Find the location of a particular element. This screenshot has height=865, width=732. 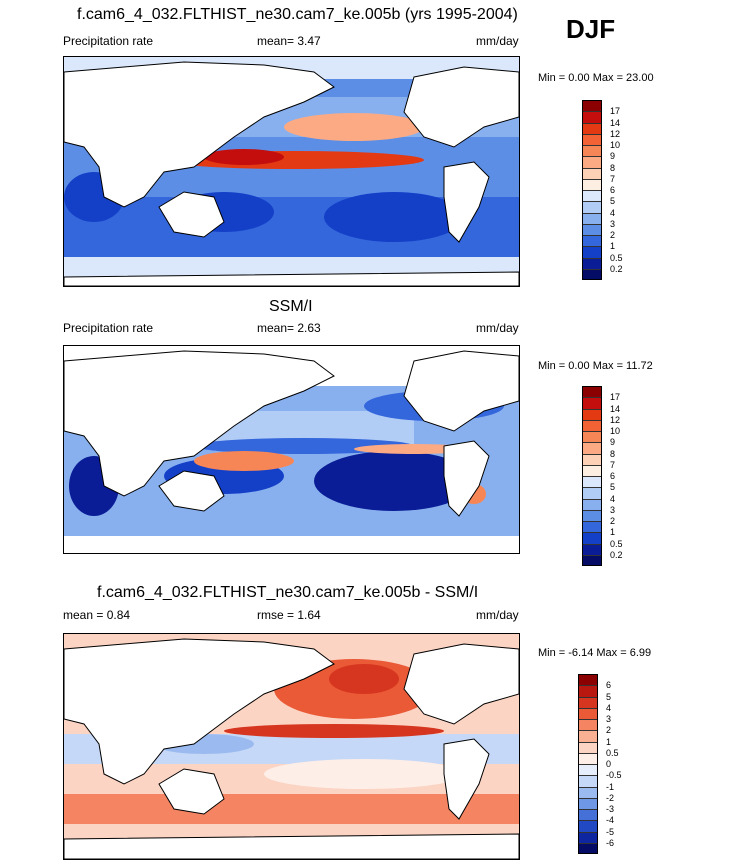

panel3-minmax: Min = -6.14 Max = 6.99 is located at coordinates (595, 653).